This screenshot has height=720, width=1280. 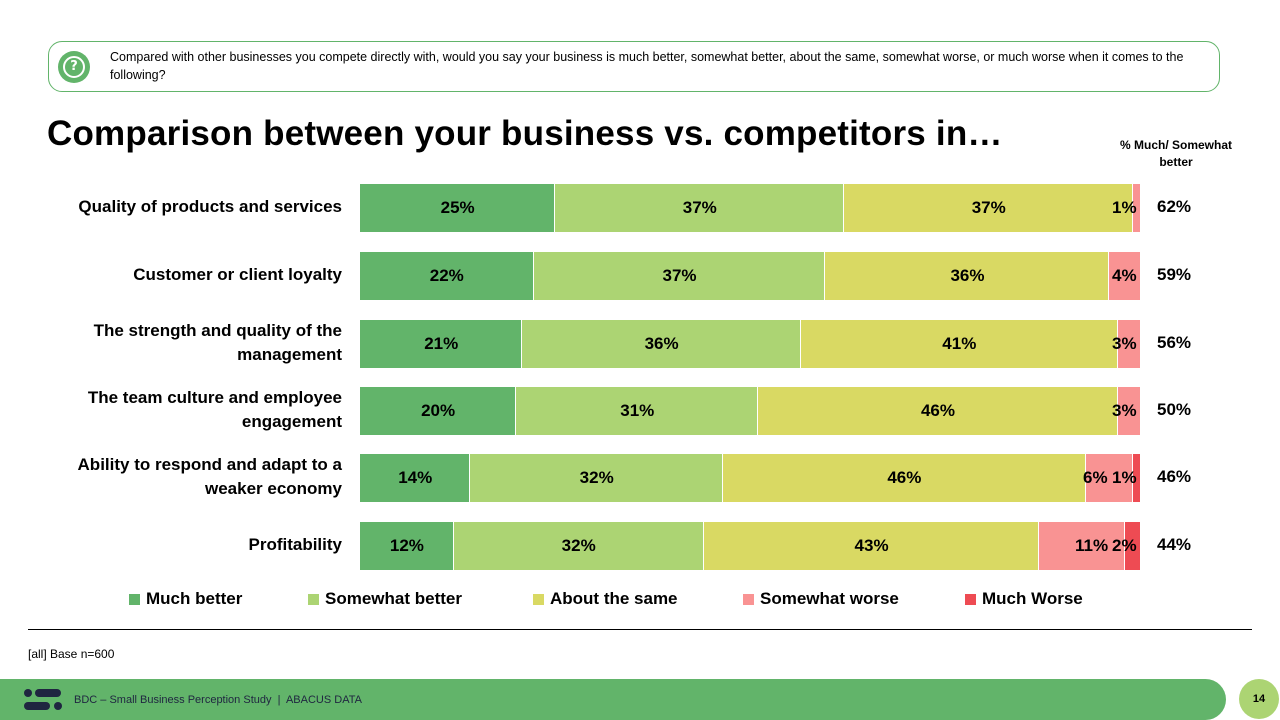 I want to click on category-label: Profitability, so click(x=295, y=544).